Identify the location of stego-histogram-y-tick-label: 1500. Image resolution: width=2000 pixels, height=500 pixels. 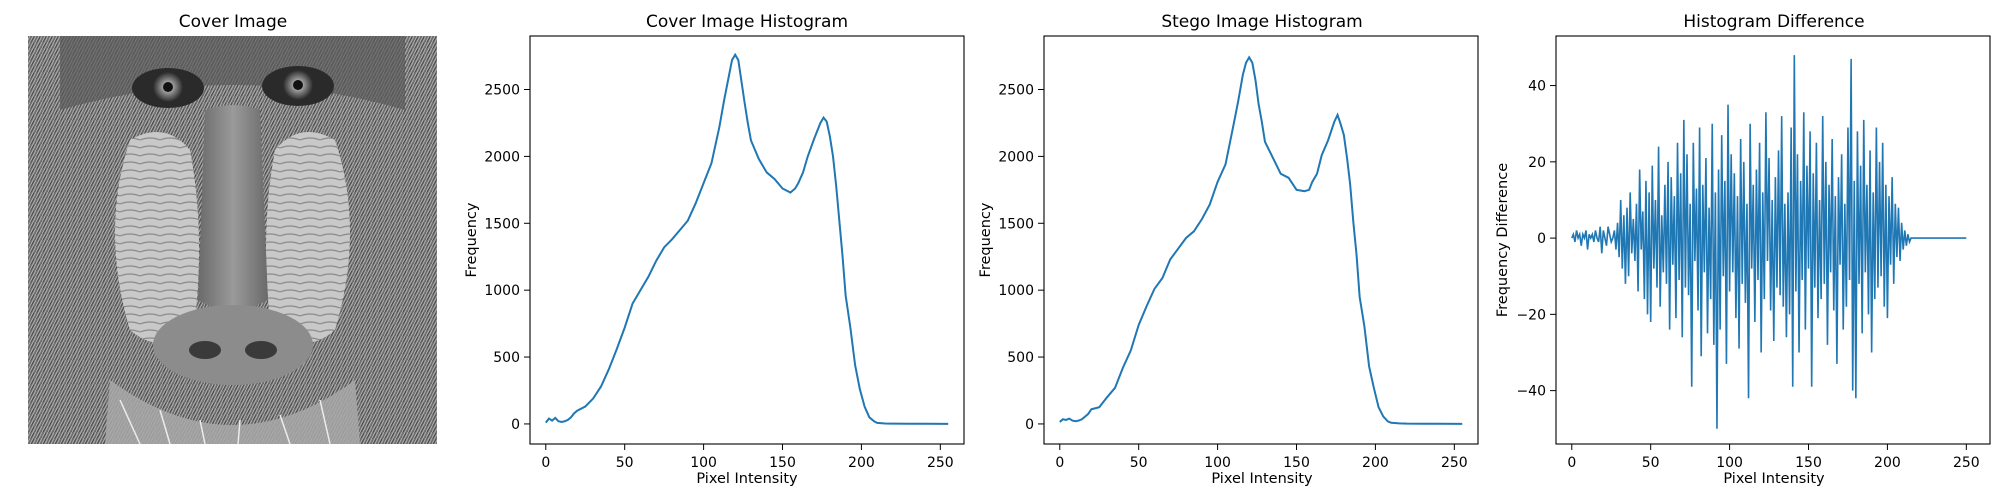
(1016, 224).